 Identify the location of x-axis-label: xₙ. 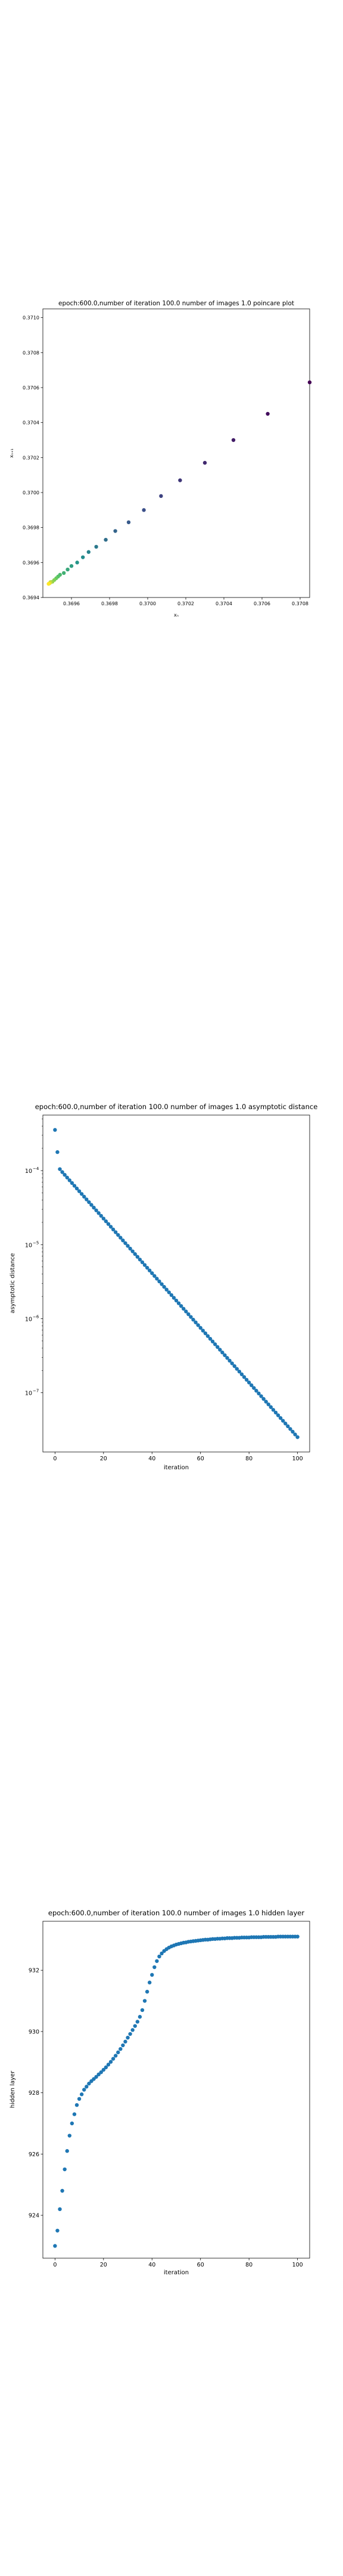
(176, 615).